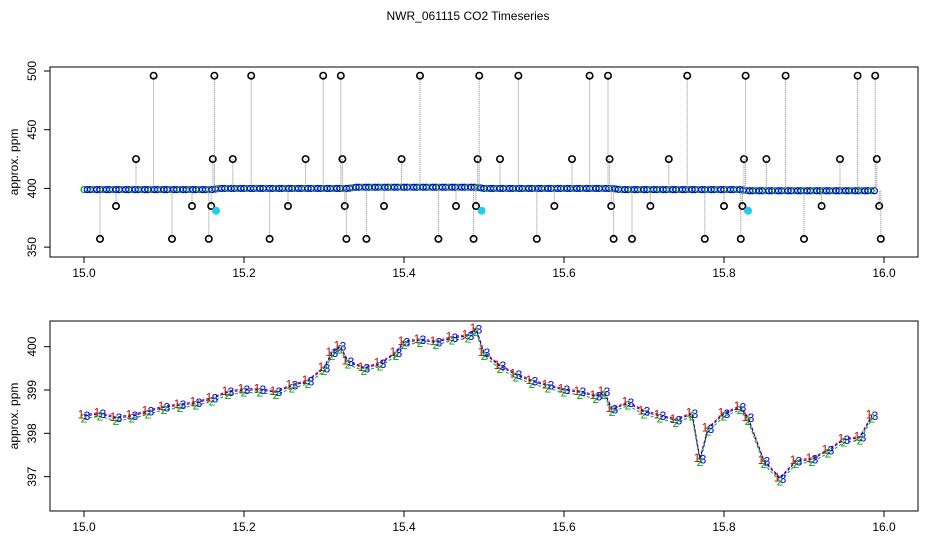  Describe the element at coordinates (32, 390) in the screenshot. I see `y-tick-label: 399` at that location.